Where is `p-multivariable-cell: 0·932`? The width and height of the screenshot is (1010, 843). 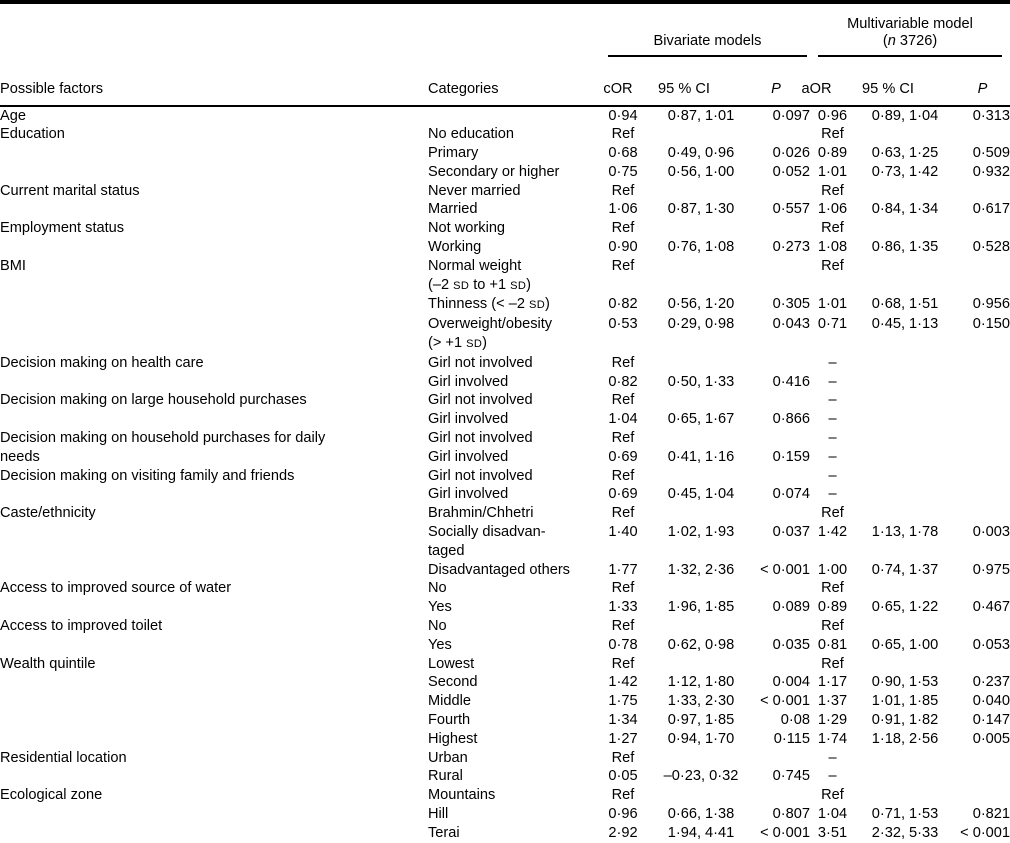 p-multivariable-cell: 0·932 is located at coordinates (991, 171).